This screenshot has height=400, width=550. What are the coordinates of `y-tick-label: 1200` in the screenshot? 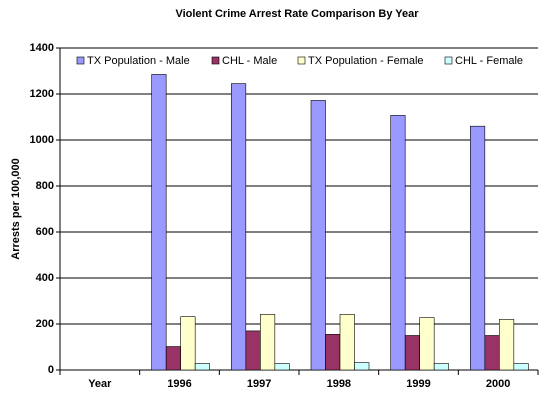 It's located at (42, 94).